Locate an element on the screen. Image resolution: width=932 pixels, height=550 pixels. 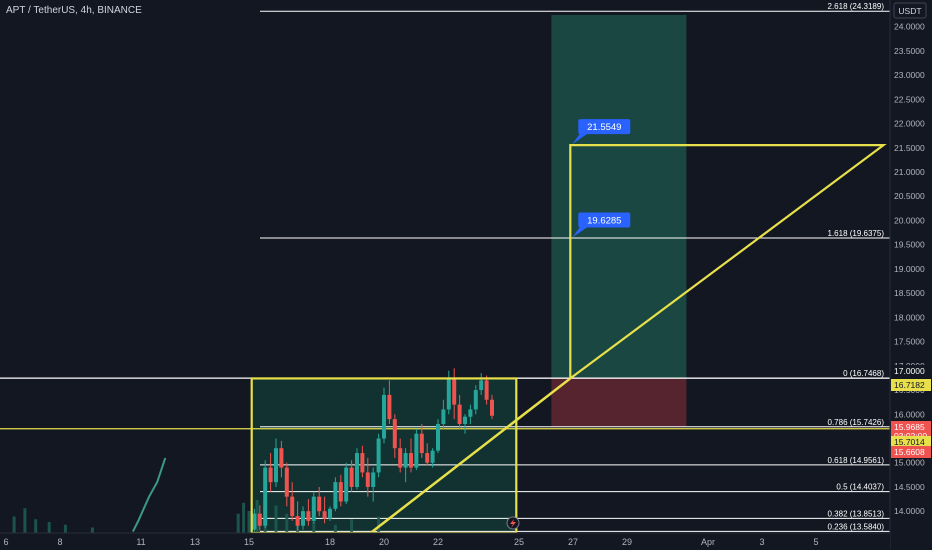
x-tick-label: 15 is located at coordinates (249, 542).